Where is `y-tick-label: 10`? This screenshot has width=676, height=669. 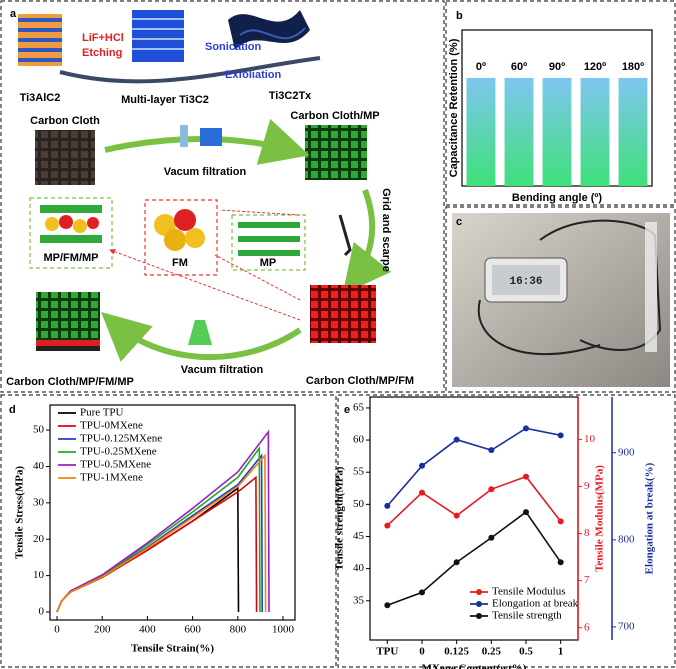 y-tick-label: 10 is located at coordinates (39, 575).